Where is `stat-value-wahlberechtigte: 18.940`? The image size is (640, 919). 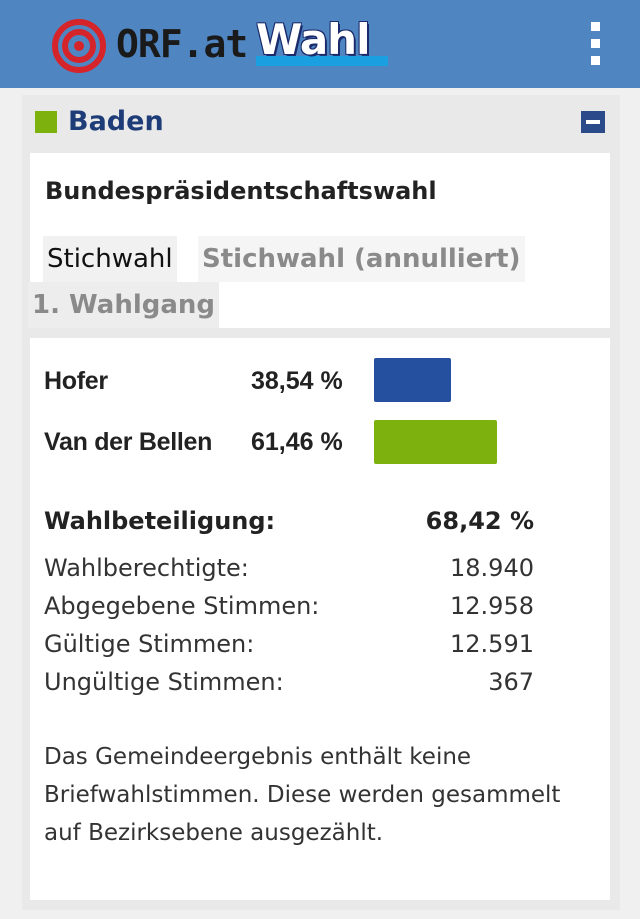 stat-value-wahlberechtigte: 18.940 is located at coordinates (492, 568).